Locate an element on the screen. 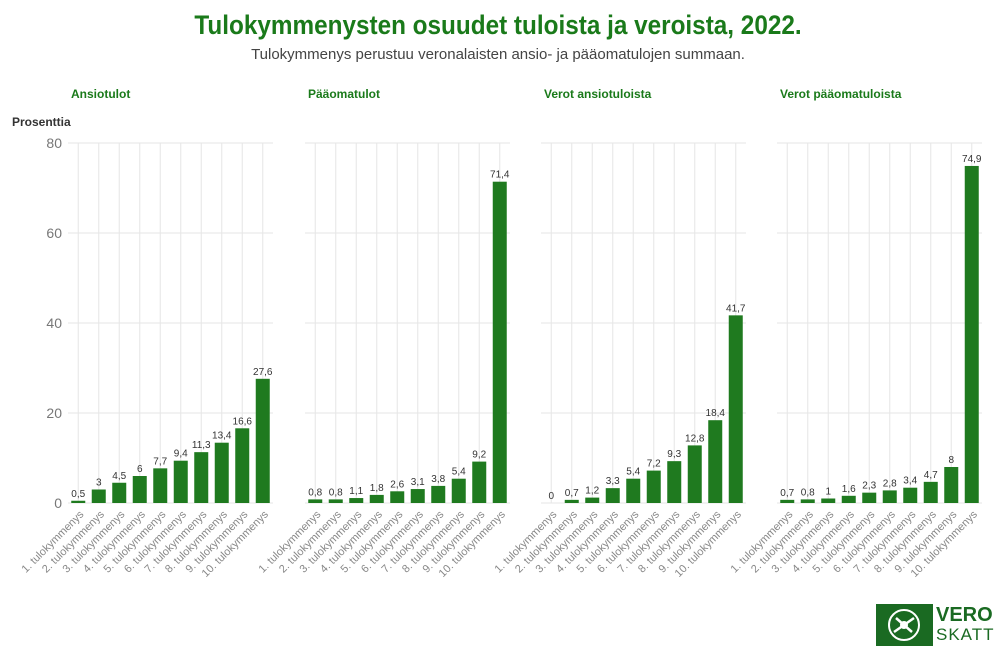  panel-title: Pääomatulot is located at coordinates (344, 94).